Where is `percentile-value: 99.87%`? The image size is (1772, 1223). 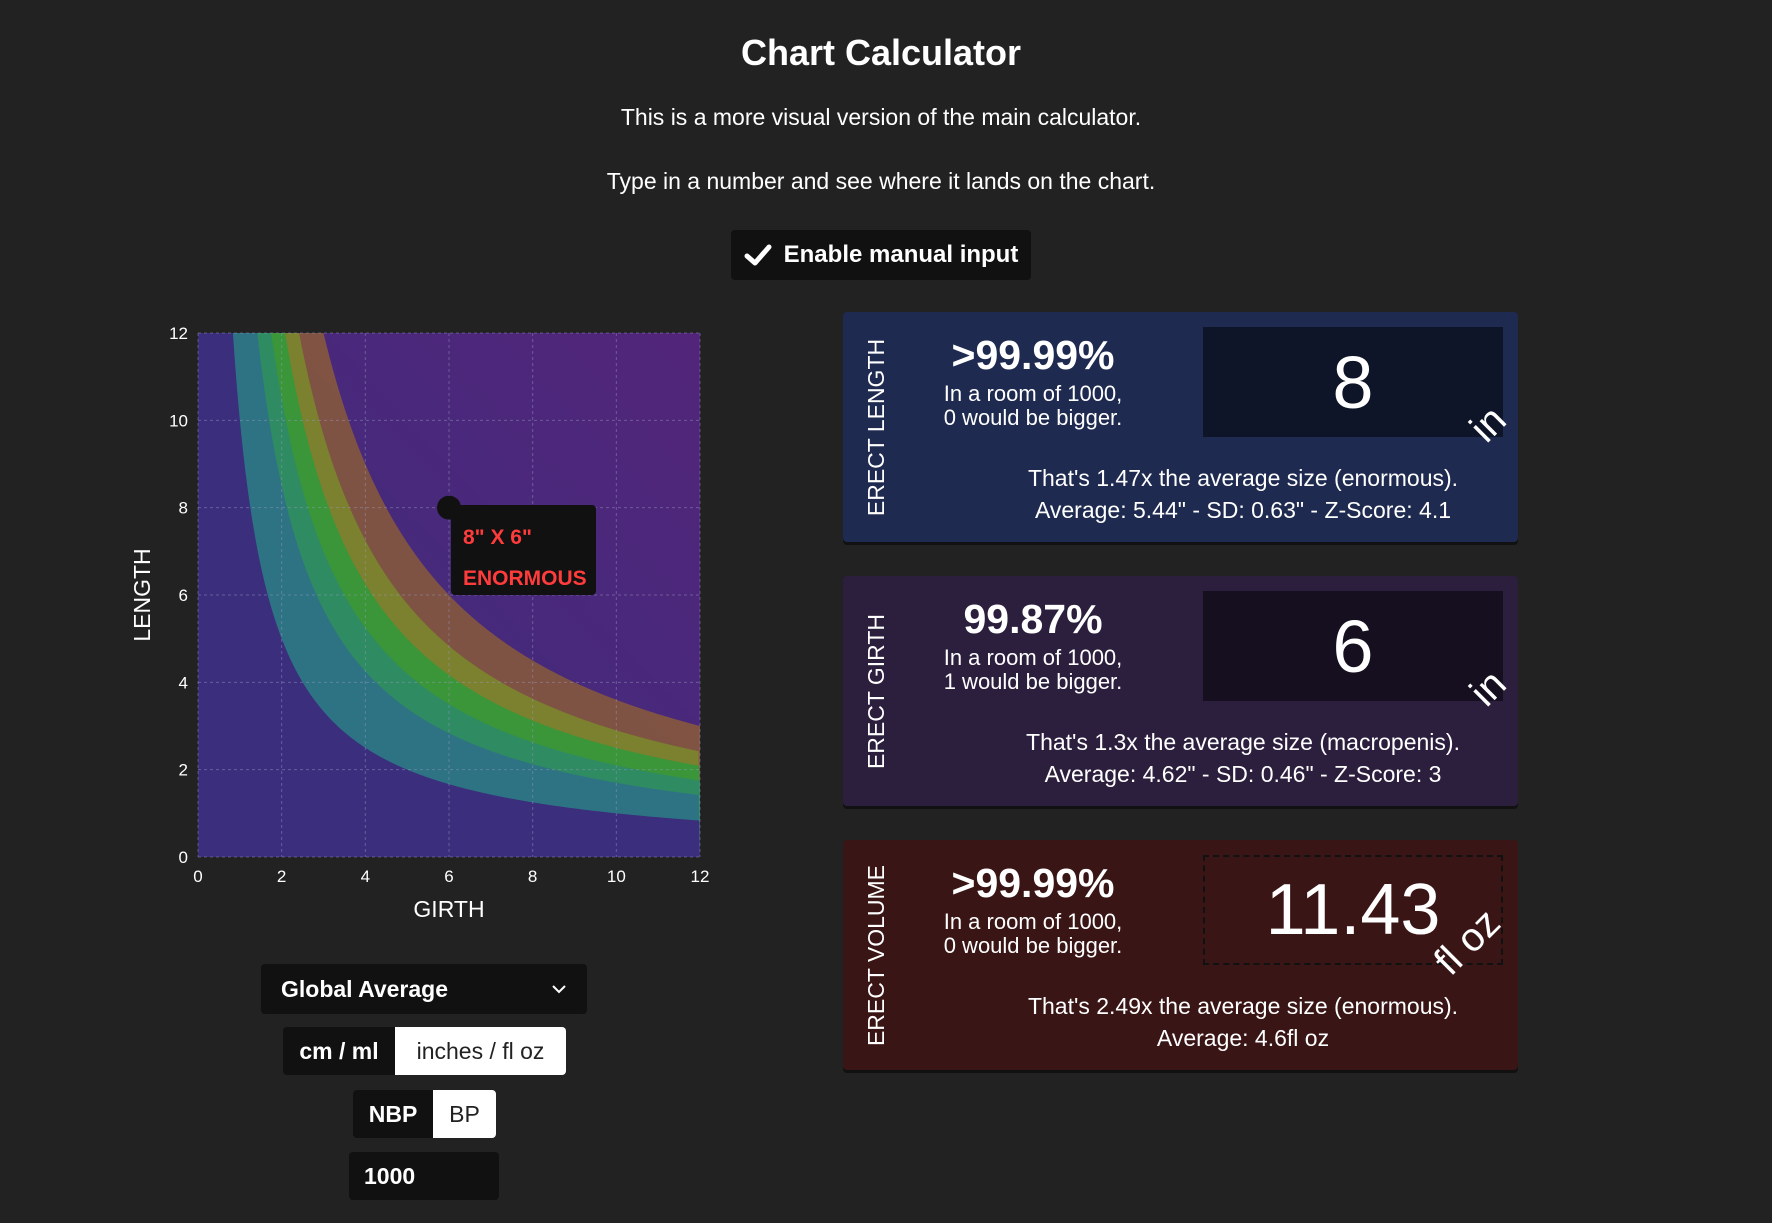 percentile-value: 99.87% is located at coordinates (1033, 619).